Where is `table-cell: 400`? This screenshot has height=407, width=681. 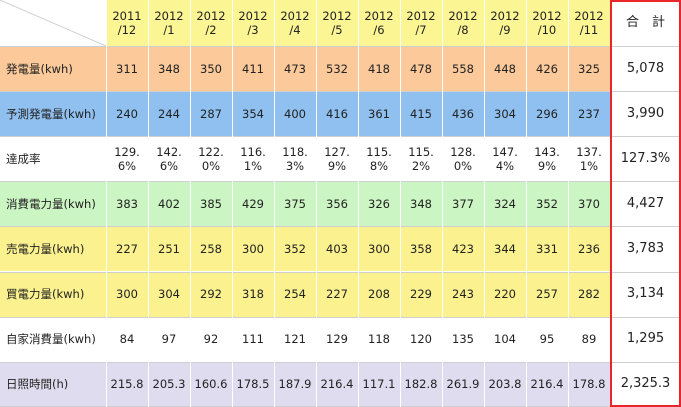
table-cell: 400 is located at coordinates (295, 114).